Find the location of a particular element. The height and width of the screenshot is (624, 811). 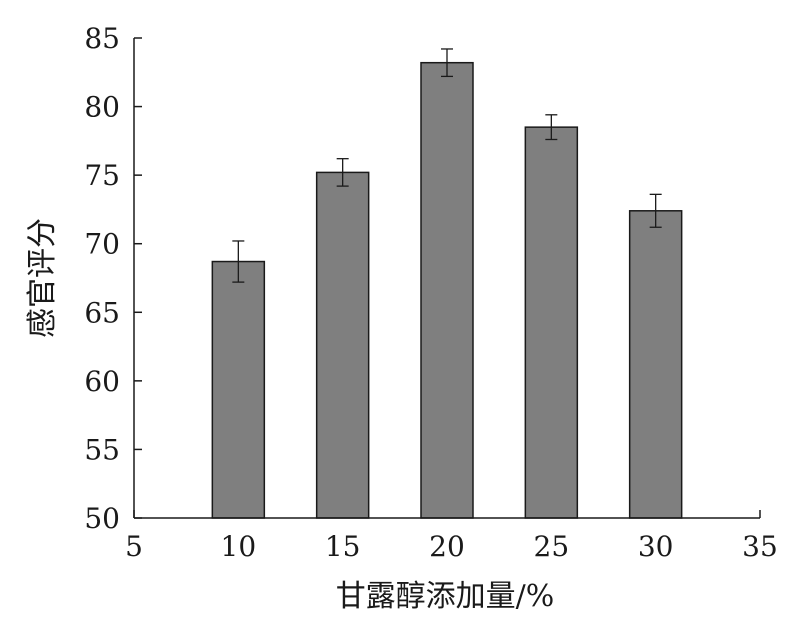

x-axis-ticks: 5 10 15 20 25 30 35 is located at coordinates (451, 536).